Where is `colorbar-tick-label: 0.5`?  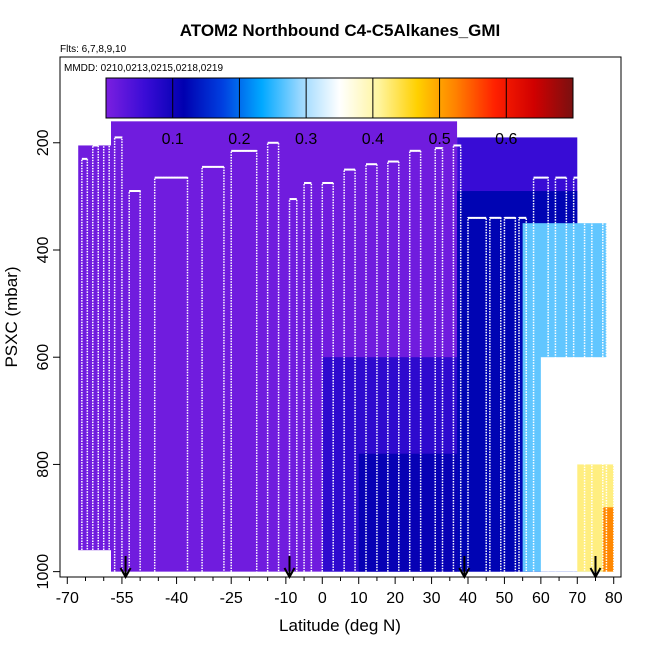
colorbar-tick-label: 0.5 is located at coordinates (439, 139).